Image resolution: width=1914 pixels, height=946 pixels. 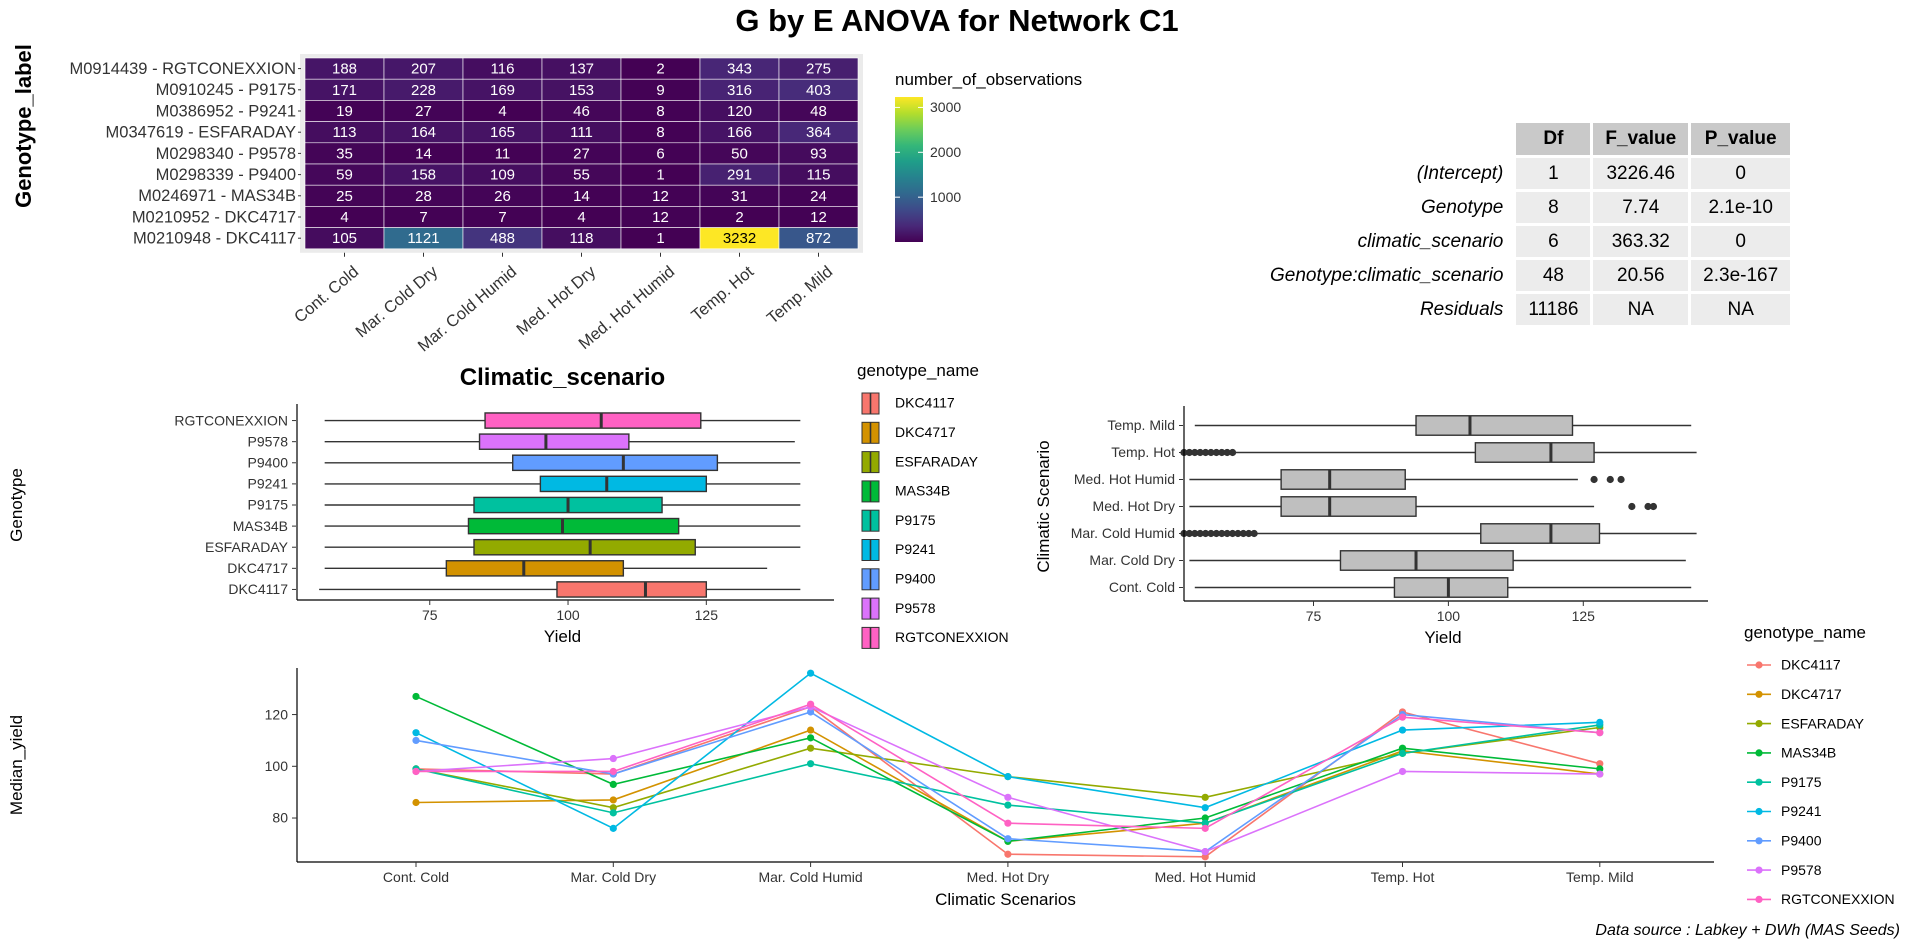 What do you see at coordinates (1553, 309) in the screenshot?
I see `anova-df: 11186` at bounding box center [1553, 309].